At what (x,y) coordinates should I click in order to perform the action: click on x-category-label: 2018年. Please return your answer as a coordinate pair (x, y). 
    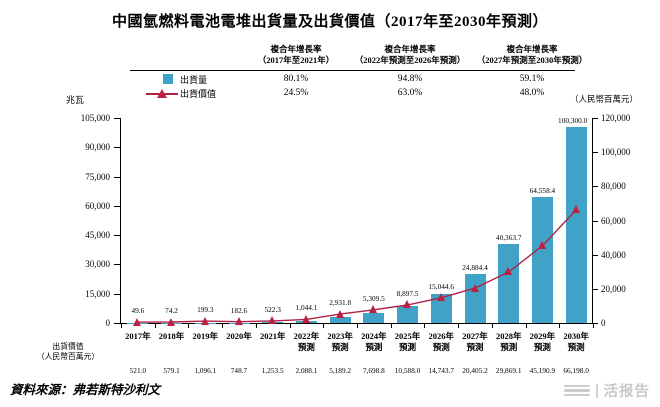
    Looking at the image, I should click on (171, 336).